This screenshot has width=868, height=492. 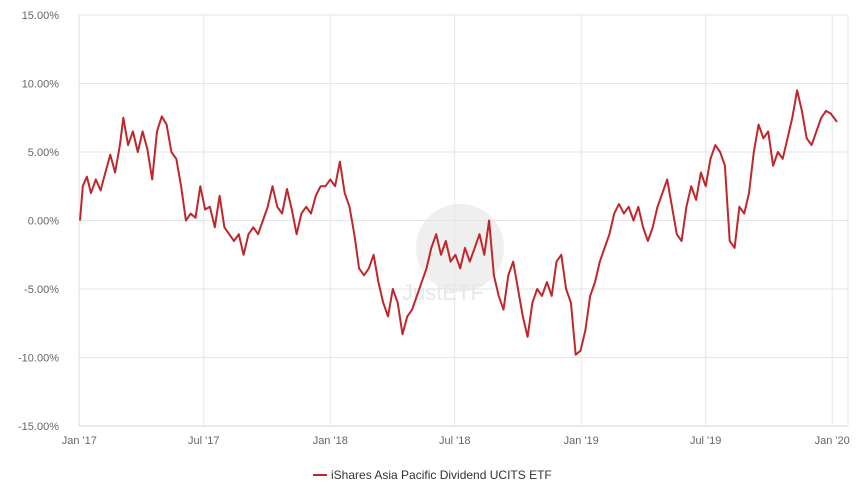 What do you see at coordinates (330, 441) in the screenshot?
I see `x-tick-label: Jan '18` at bounding box center [330, 441].